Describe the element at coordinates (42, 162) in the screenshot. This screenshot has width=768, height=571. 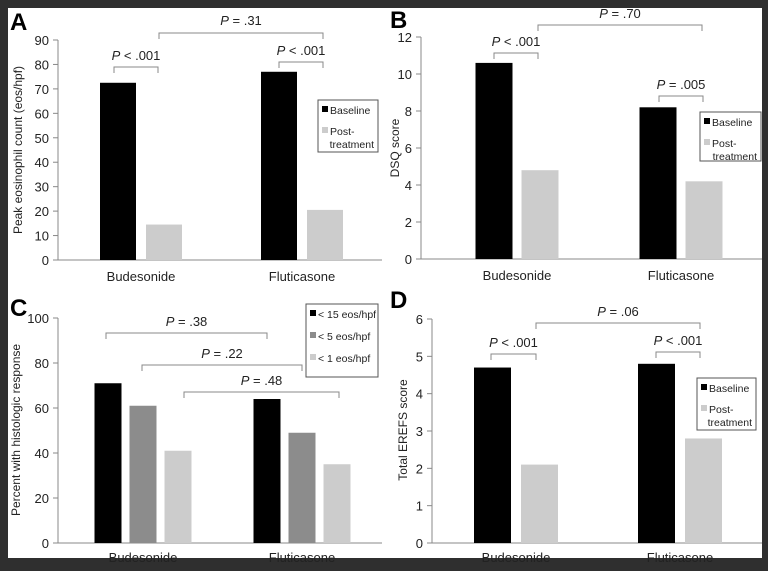
I see `y-tick-label: 40` at that location.